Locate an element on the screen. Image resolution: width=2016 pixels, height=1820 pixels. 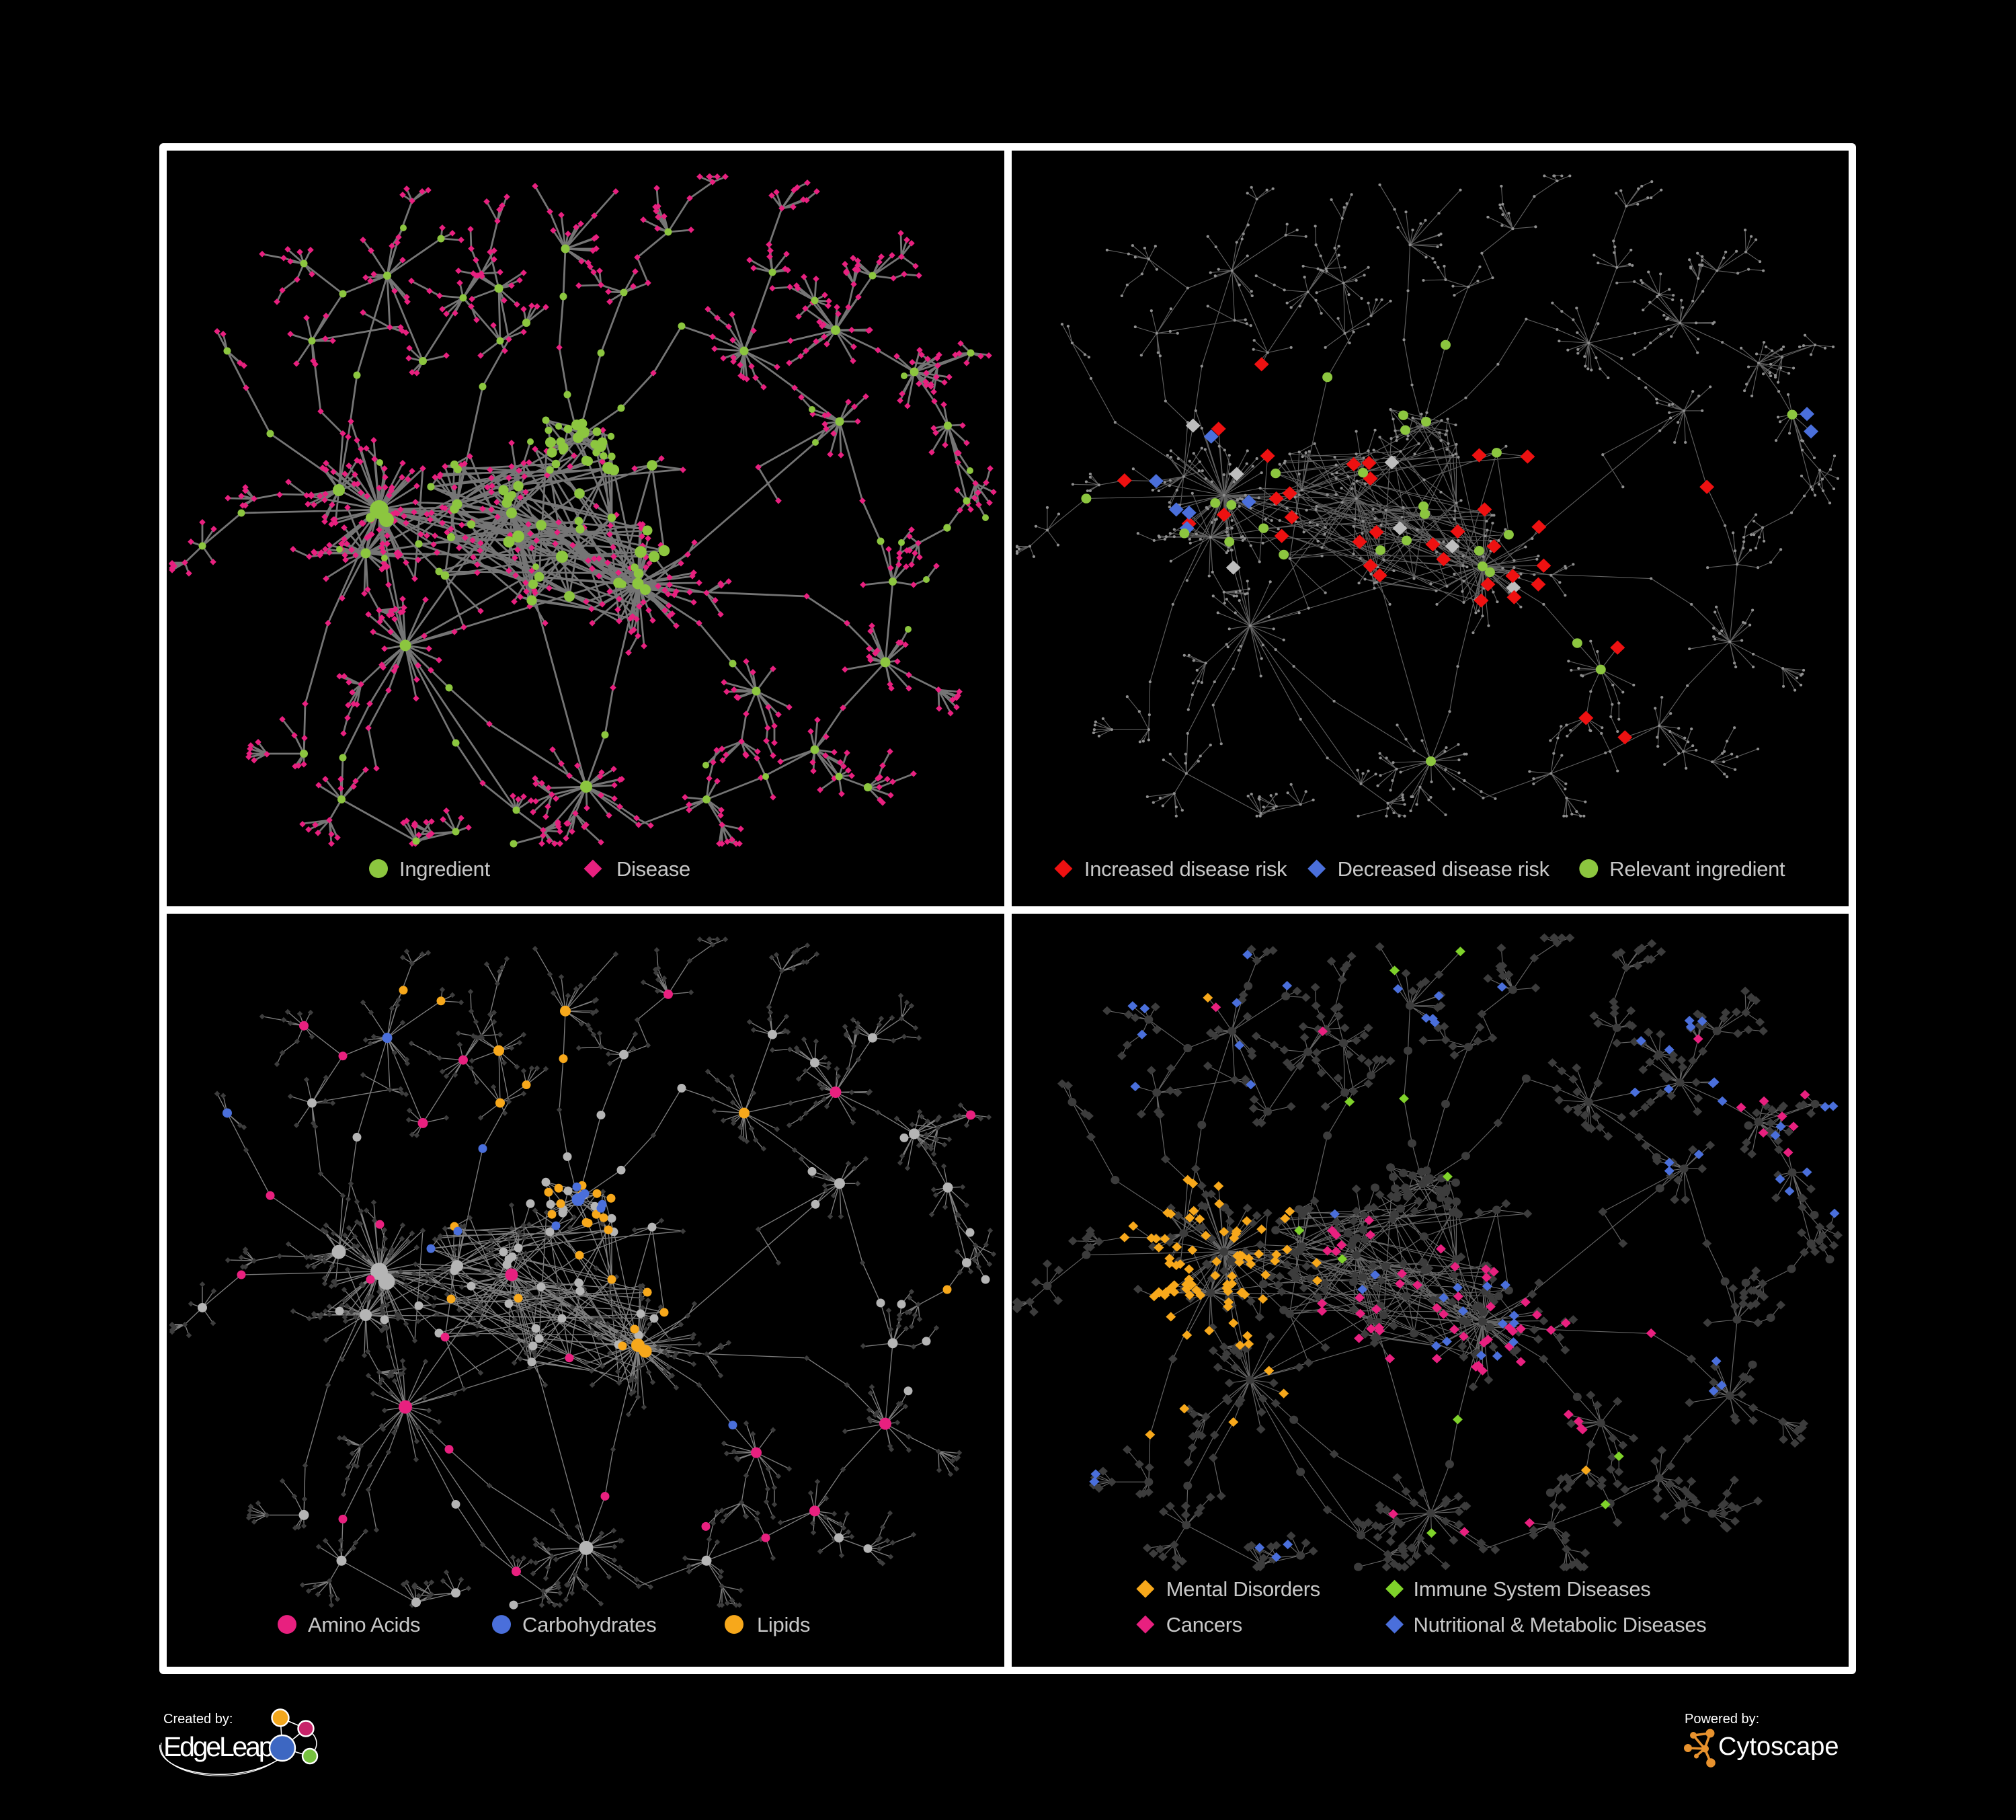
svg-text: Mental Disorders is located at coordinates (1243, 1589).